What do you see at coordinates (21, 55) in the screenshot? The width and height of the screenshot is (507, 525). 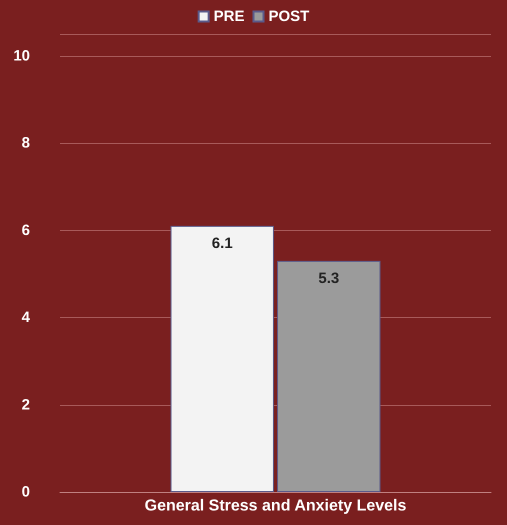 I see `y-tick-label: 10` at bounding box center [21, 55].